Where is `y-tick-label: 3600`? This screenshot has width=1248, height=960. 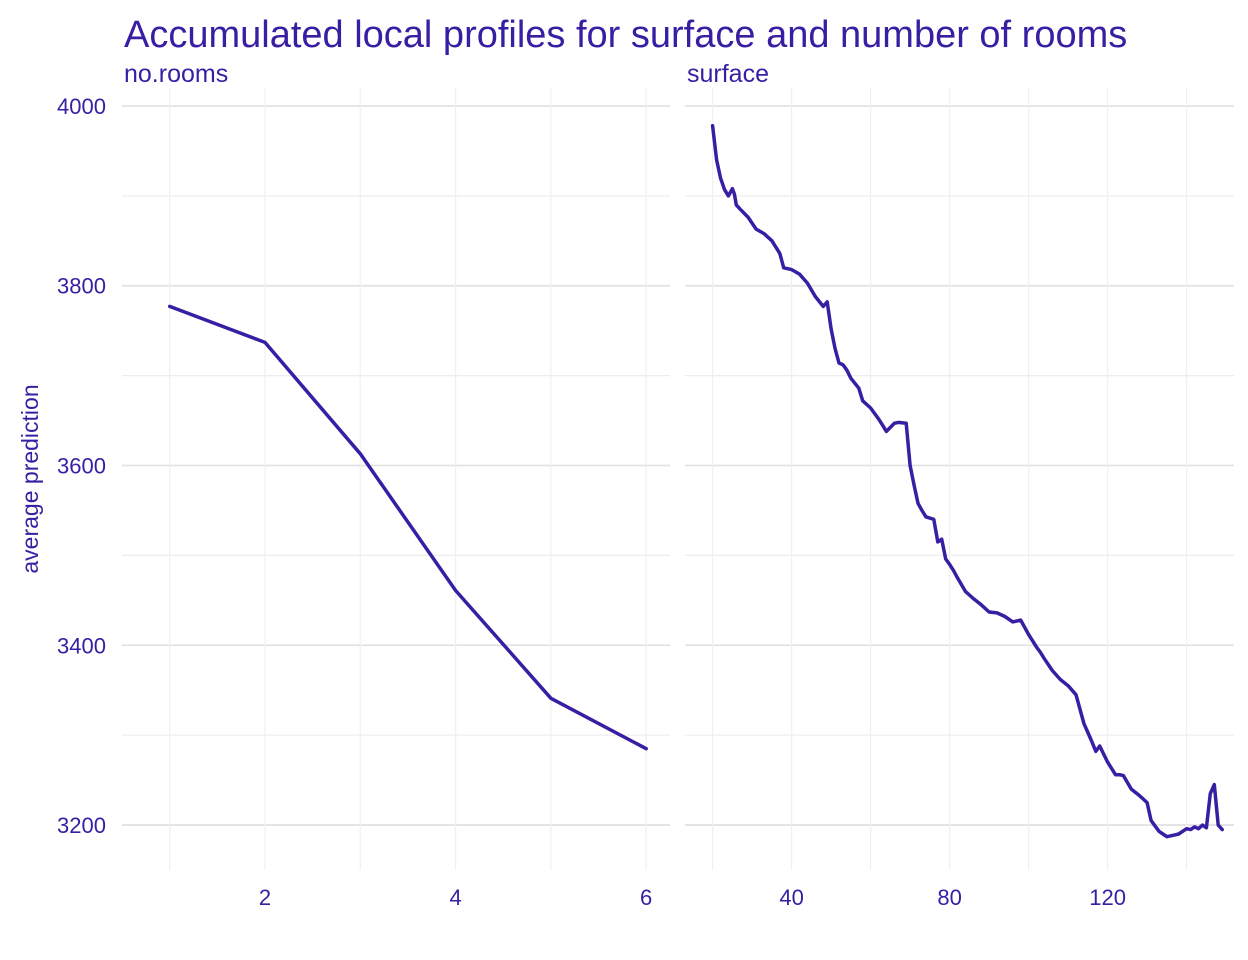 y-tick-label: 3600 is located at coordinates (81, 466).